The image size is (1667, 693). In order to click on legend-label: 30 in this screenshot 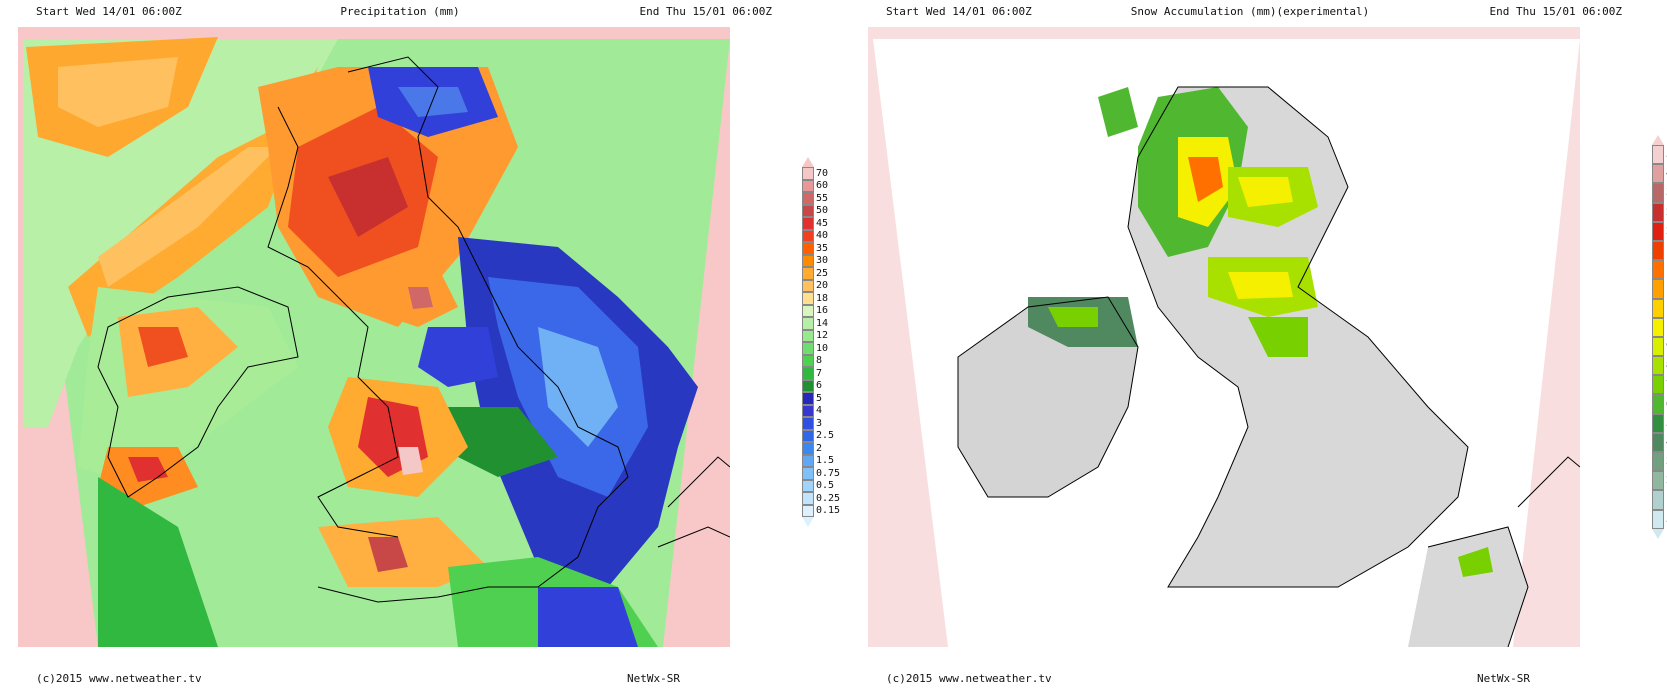, I will do `click(822, 261)`.